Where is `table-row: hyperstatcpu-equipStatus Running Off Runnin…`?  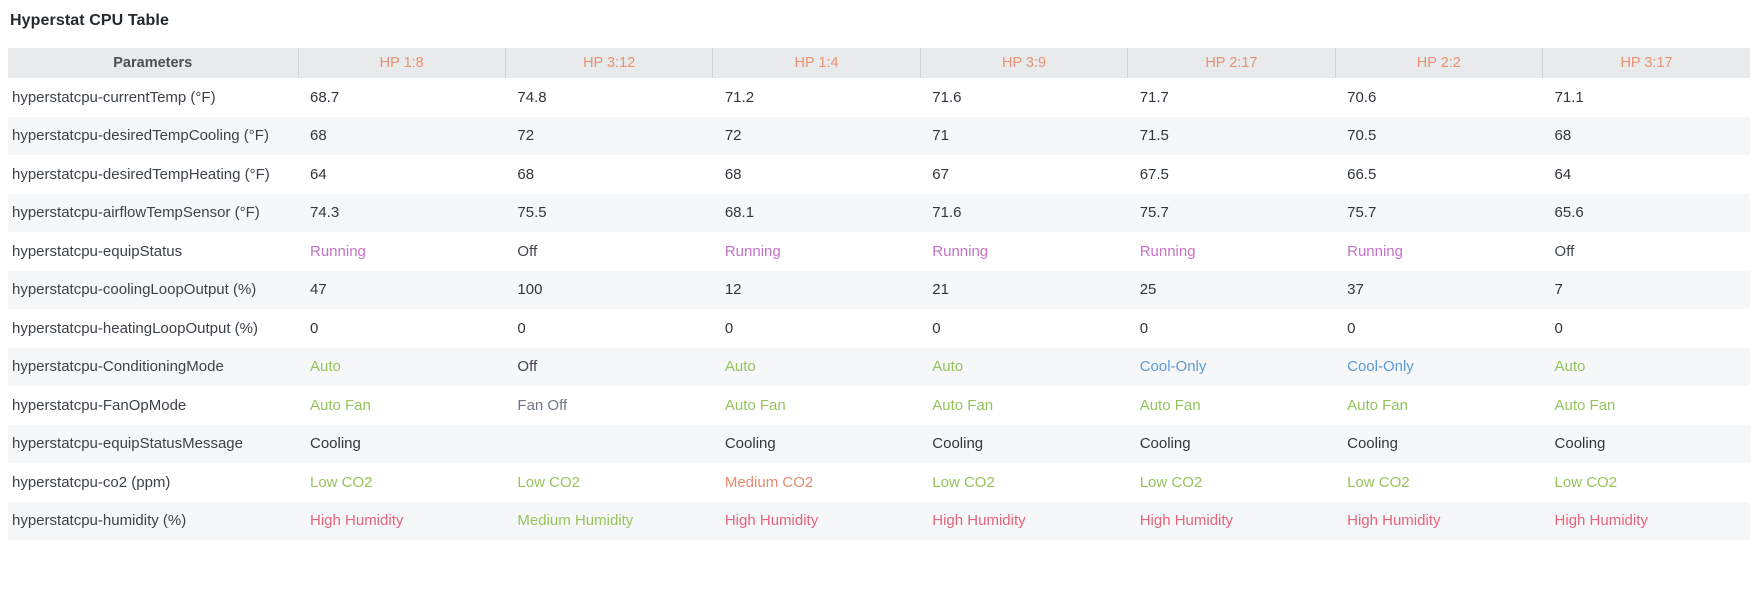 table-row: hyperstatcpu-equipStatus Running Off Runnin… is located at coordinates (879, 251).